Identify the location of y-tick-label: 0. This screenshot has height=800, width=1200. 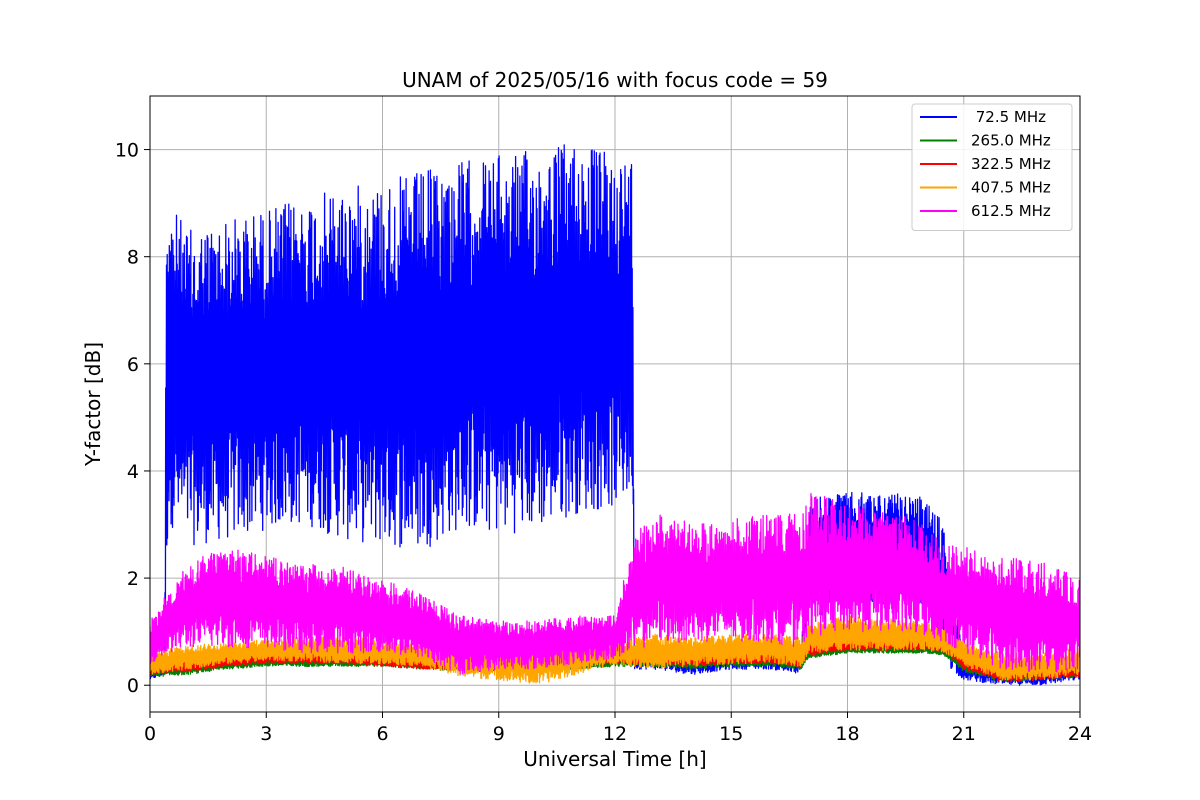
(133, 686).